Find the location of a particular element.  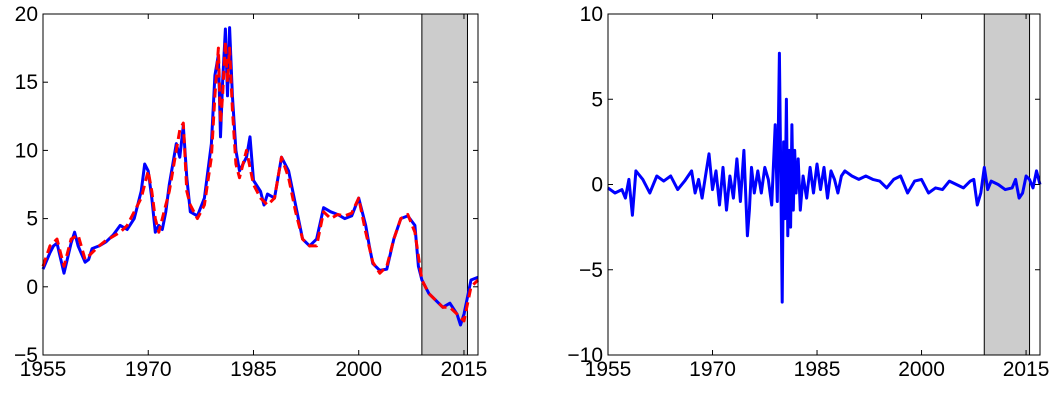

right-y-tick-label: −5 is located at coordinates (591, 270).